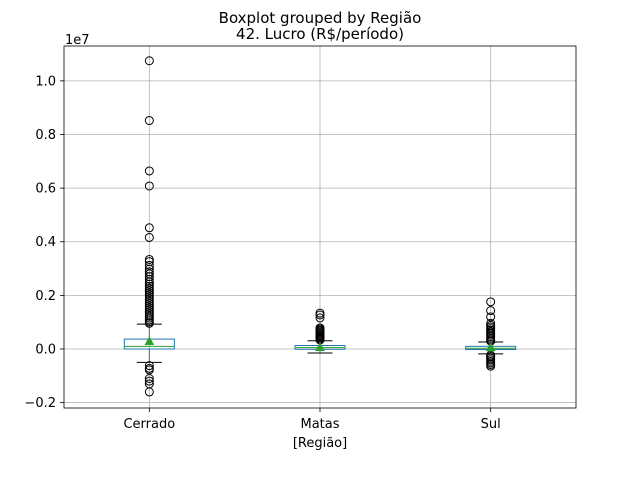 Image resolution: width=640 pixels, height=480 pixels. Describe the element at coordinates (45, 189) in the screenshot. I see `y-tick-label: 0.6` at that location.